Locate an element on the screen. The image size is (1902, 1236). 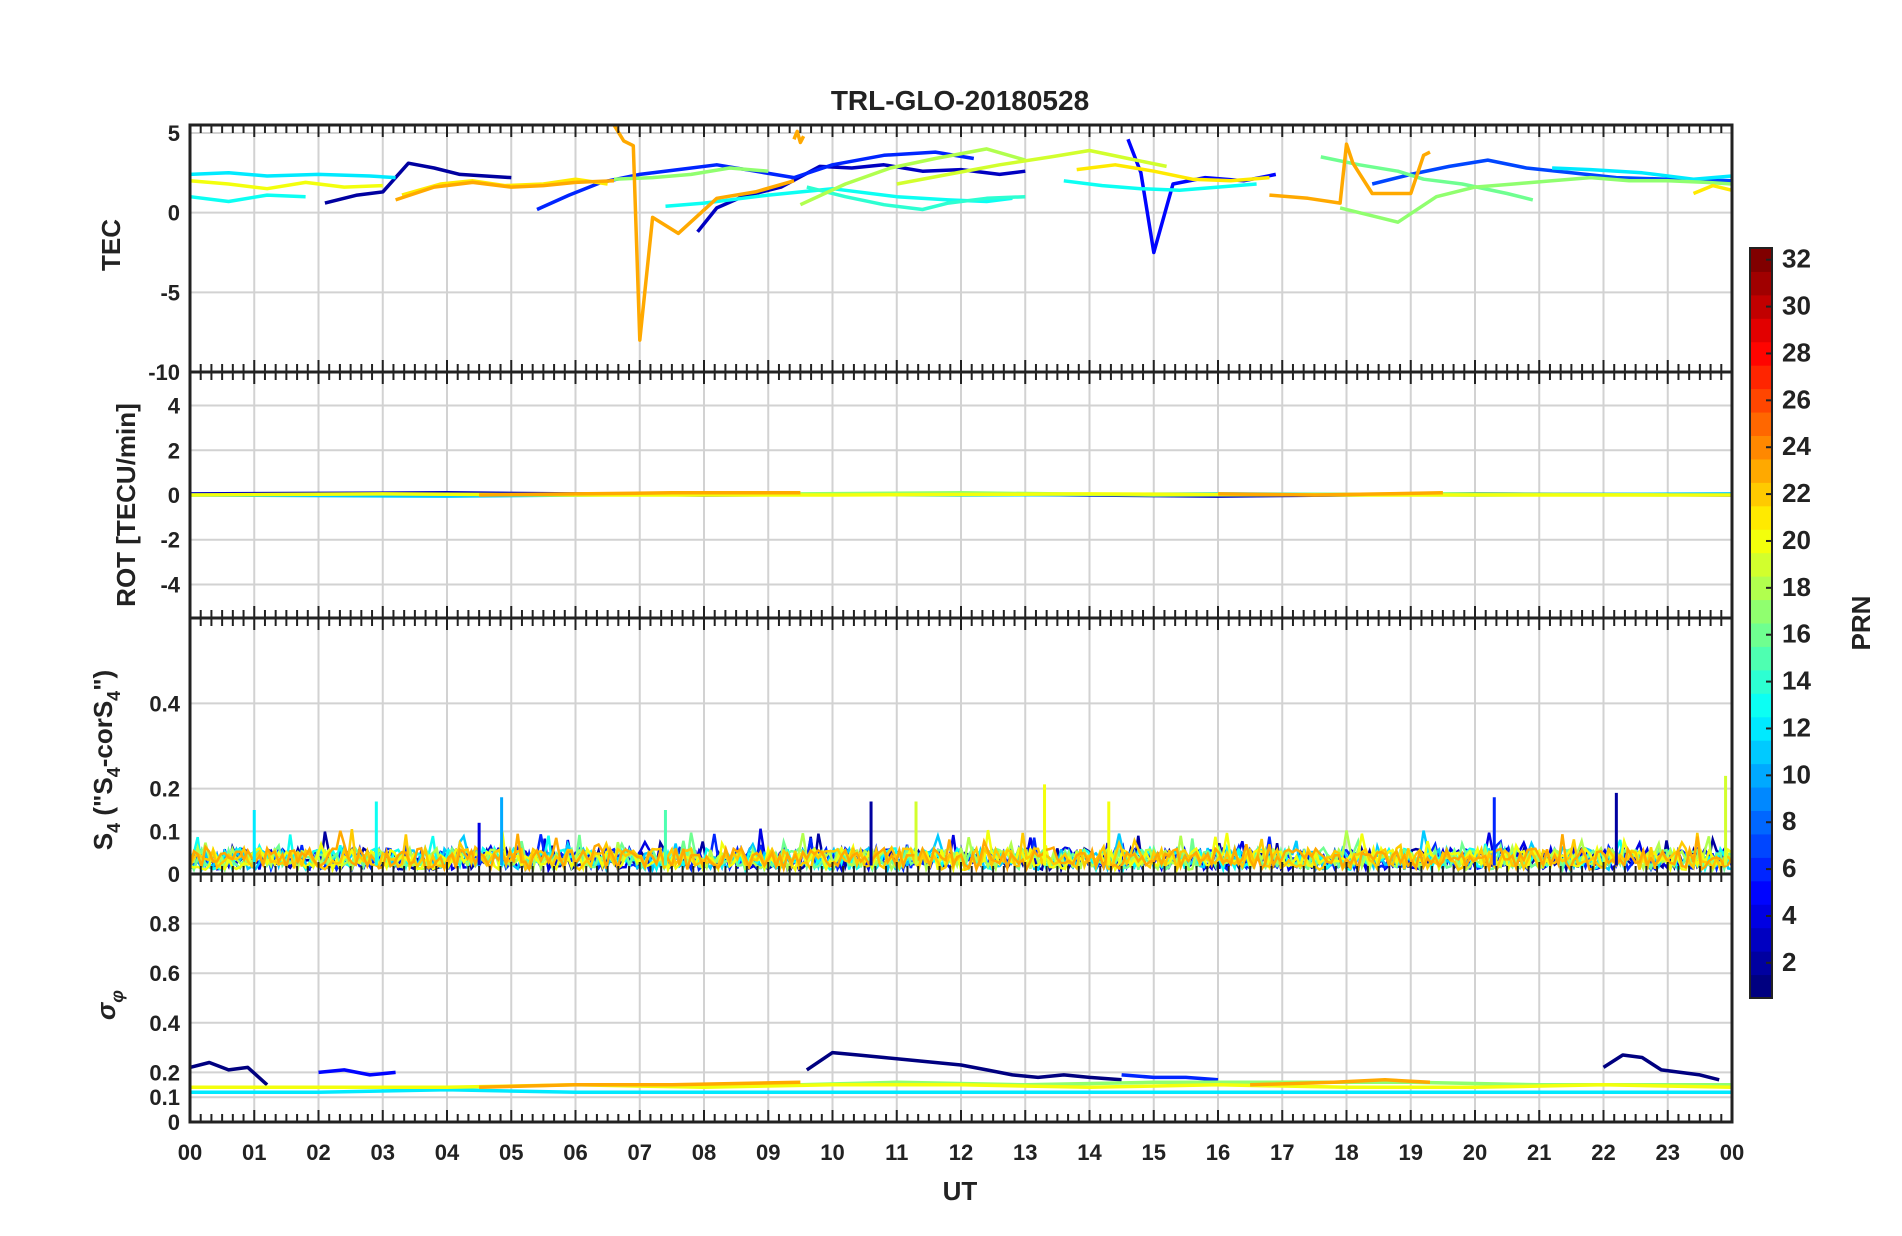
x-tick-label: 13 is located at coordinates (1025, 1152).